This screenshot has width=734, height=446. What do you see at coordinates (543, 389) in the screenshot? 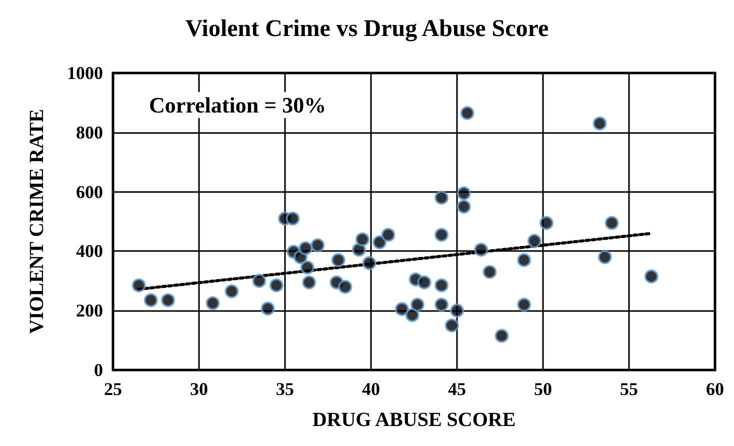
I see `x-tick-label: 50` at bounding box center [543, 389].